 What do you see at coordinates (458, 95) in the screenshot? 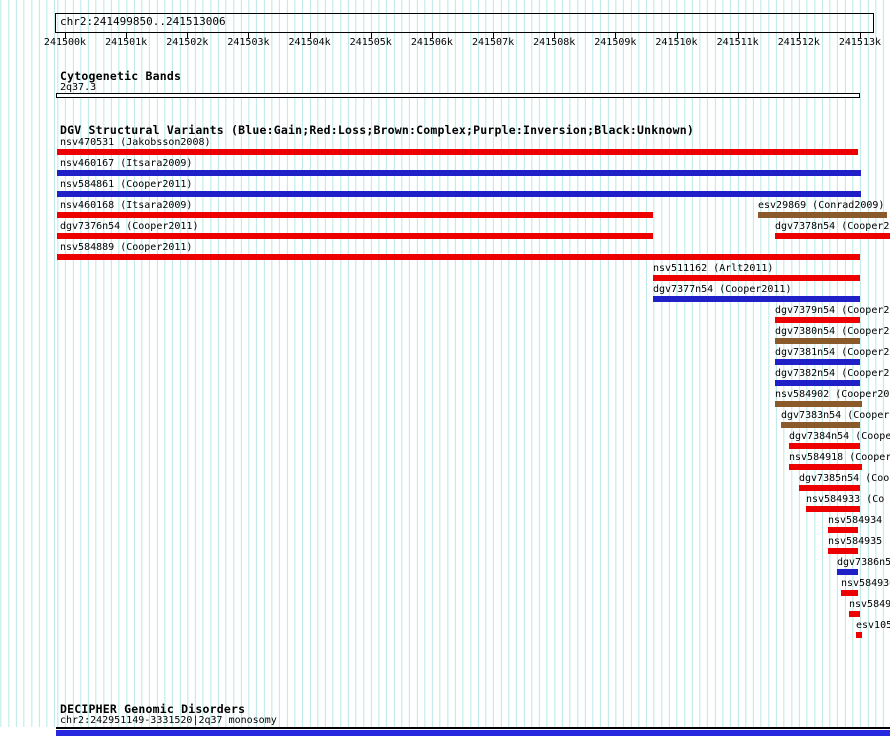
I see `cytoband-box` at bounding box center [458, 95].